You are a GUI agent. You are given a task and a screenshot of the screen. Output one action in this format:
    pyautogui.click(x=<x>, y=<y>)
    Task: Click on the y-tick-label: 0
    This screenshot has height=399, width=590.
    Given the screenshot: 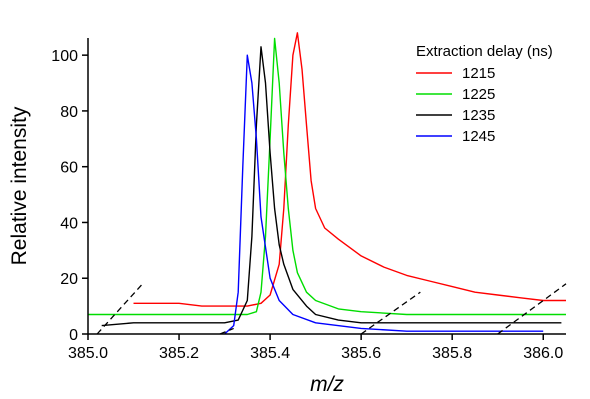 What is the action you would take?
    pyautogui.click(x=73, y=335)
    